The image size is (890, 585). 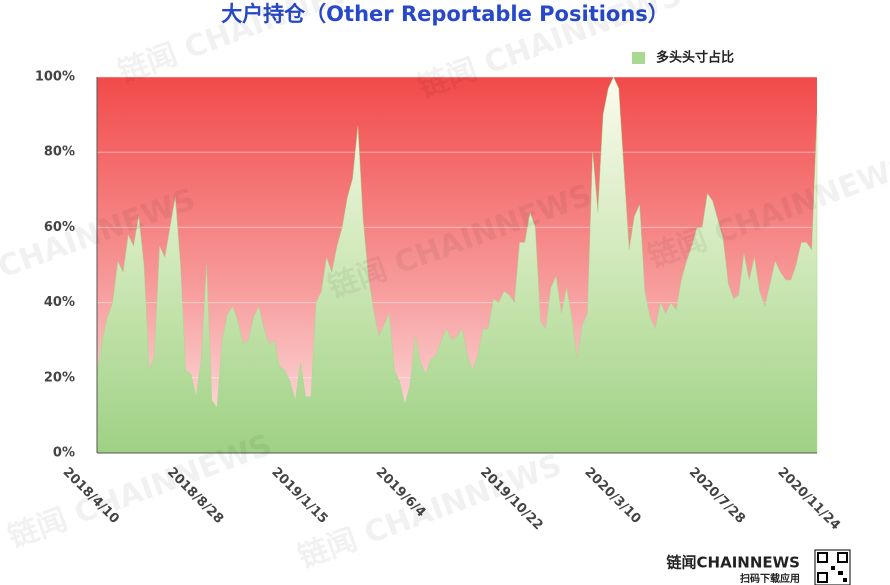 What do you see at coordinates (59, 152) in the screenshot?
I see `y-tick-label: 80%` at bounding box center [59, 152].